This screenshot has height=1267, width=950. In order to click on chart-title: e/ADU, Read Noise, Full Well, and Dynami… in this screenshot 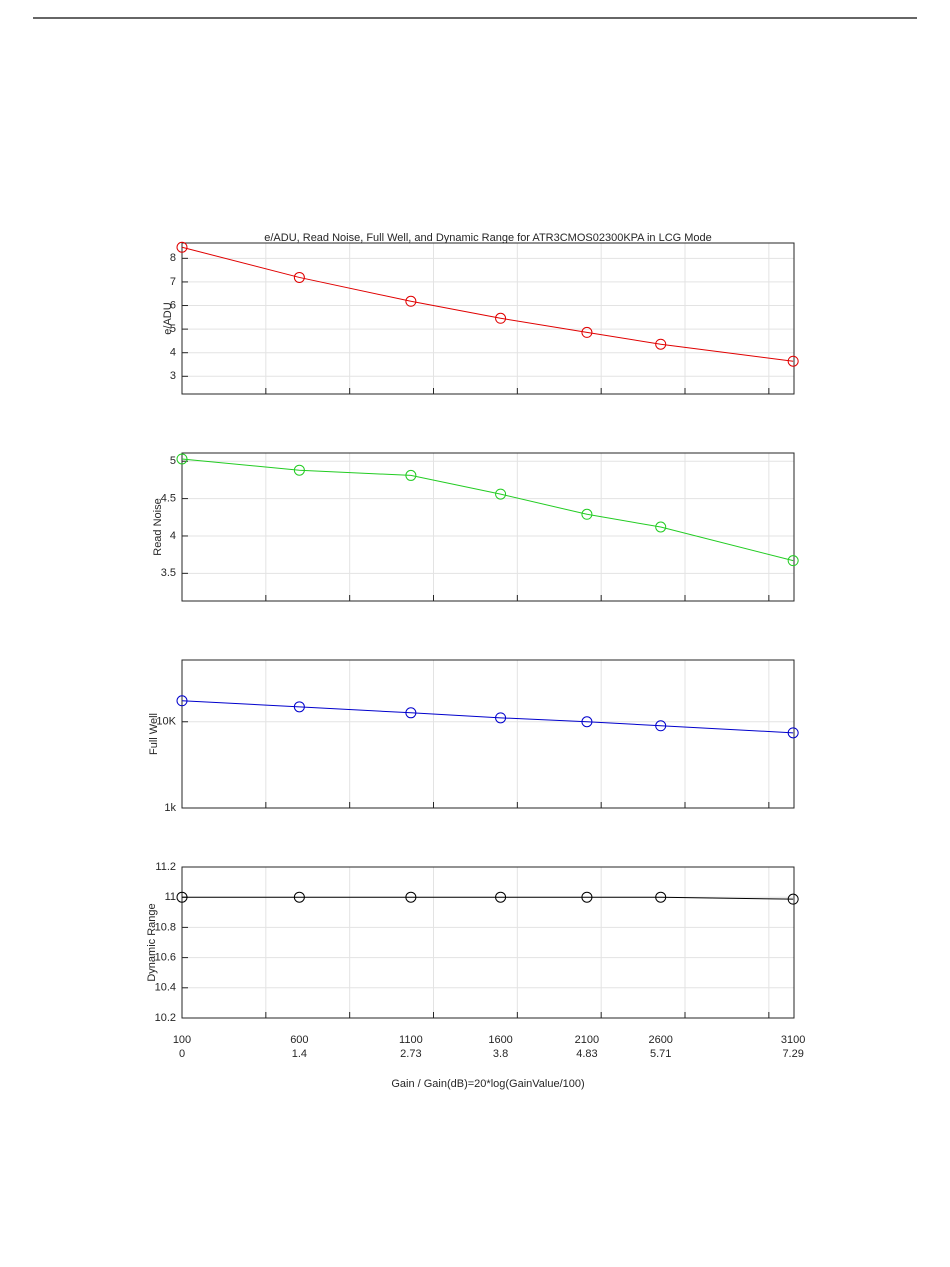, I will do `click(488, 238)`.